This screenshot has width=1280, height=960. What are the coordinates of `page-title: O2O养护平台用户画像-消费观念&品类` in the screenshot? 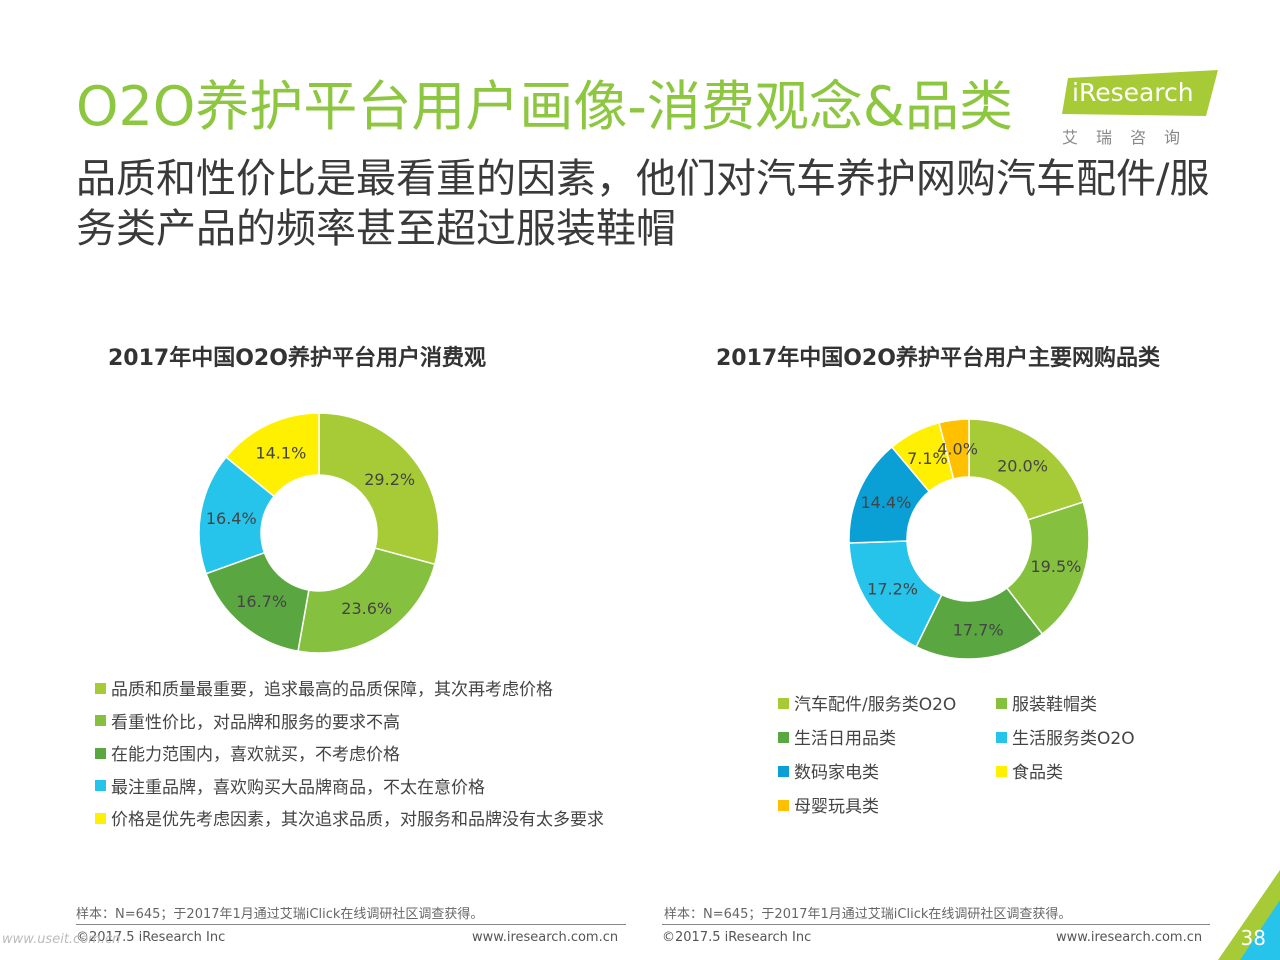 It's located at (544, 106).